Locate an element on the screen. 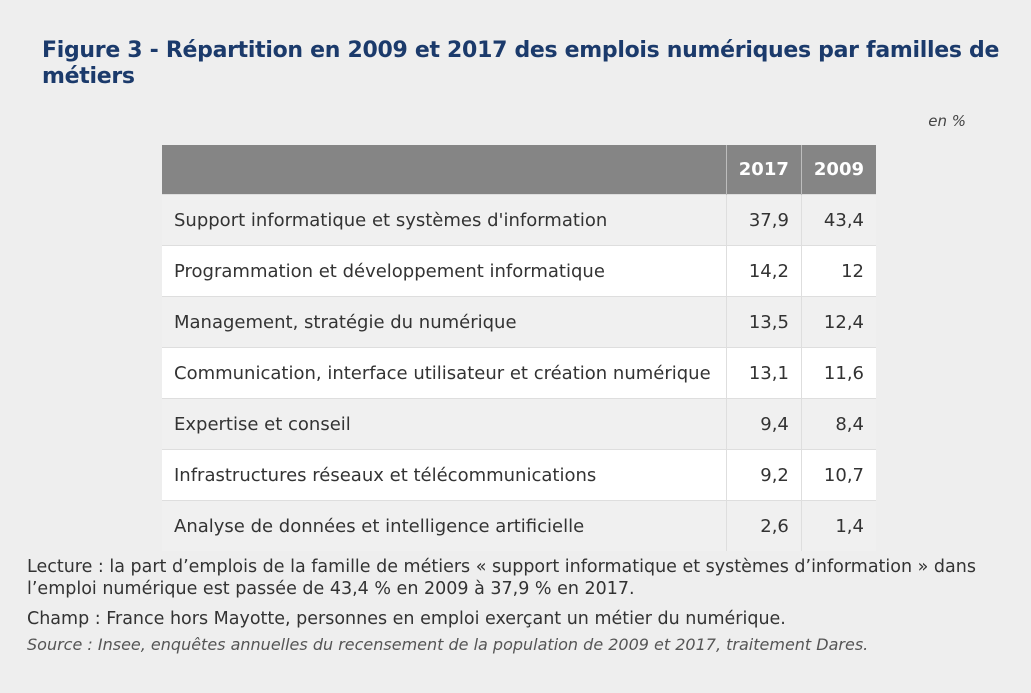 This screenshot has width=1031, height=693. value-2009: 10,7 is located at coordinates (838, 475).